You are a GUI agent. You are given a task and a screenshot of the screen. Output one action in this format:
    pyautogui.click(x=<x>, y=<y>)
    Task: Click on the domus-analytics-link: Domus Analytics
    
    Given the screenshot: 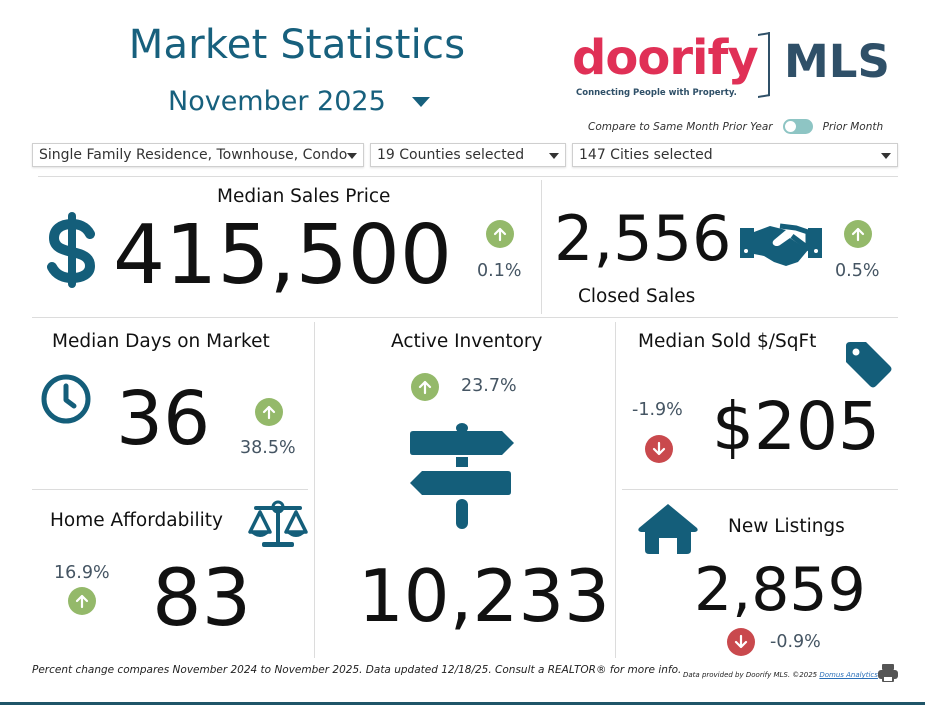 What is the action you would take?
    pyautogui.click(x=848, y=675)
    